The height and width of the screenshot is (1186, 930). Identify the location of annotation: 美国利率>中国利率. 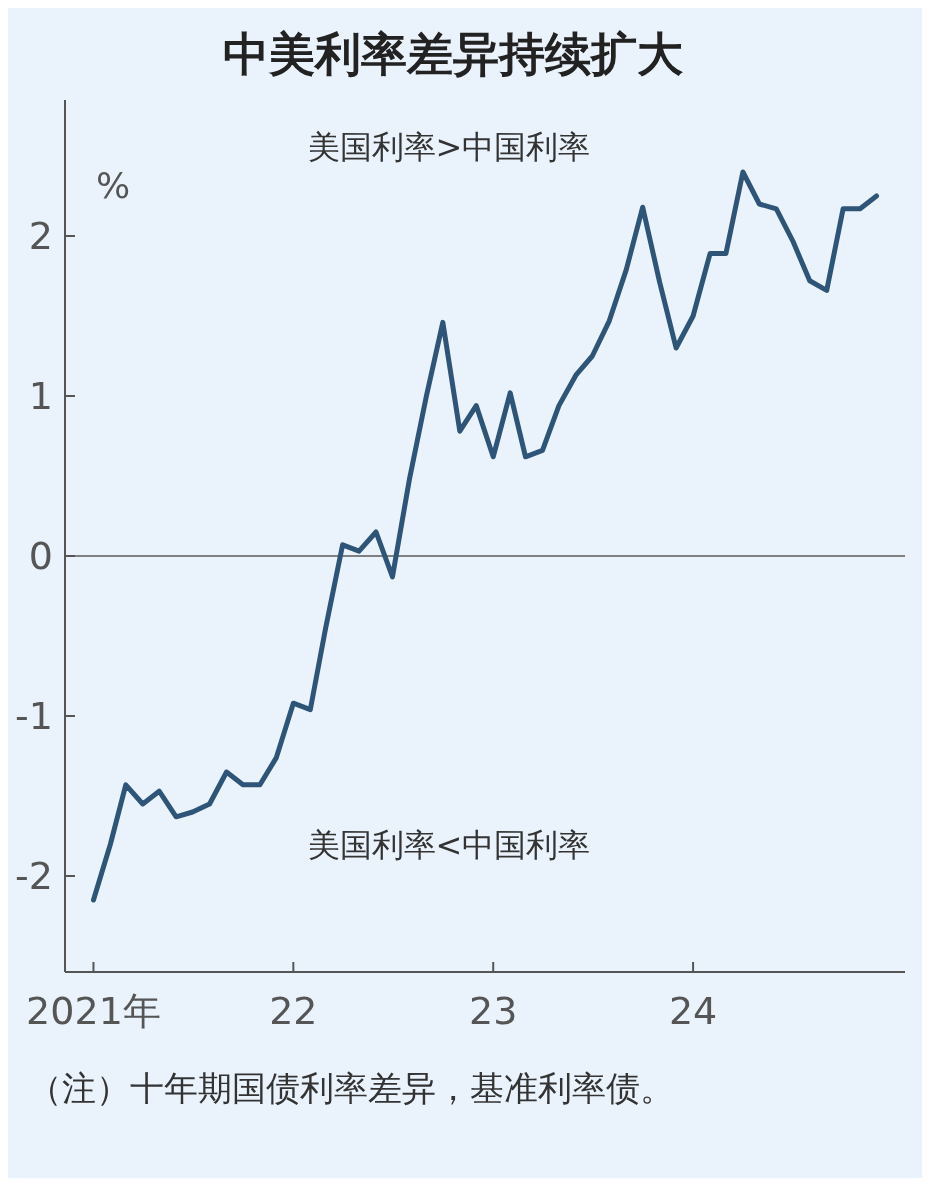
(449, 147).